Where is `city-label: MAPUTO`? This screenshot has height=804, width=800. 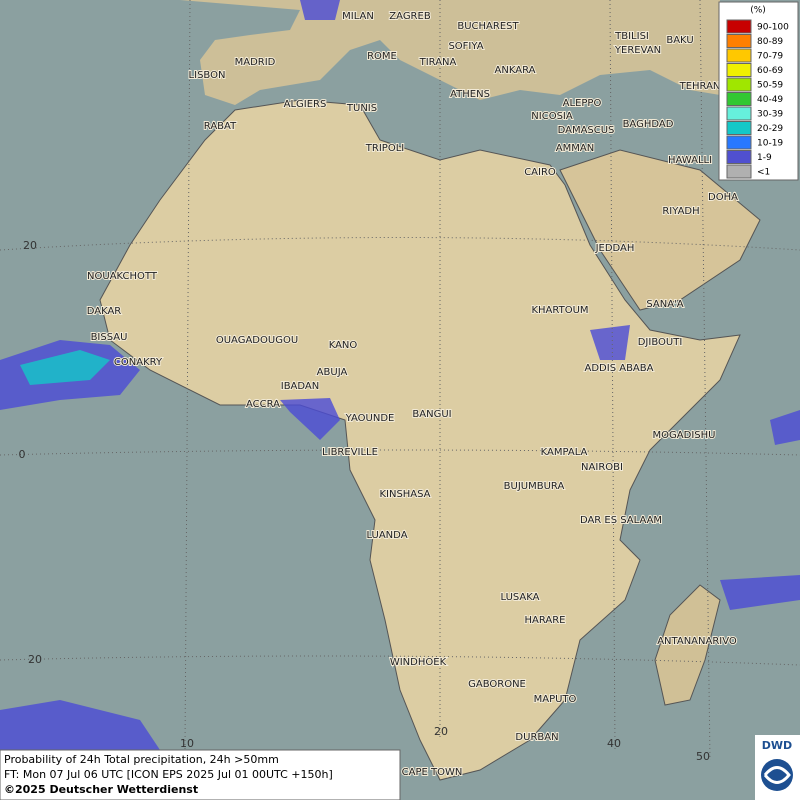
city-label: MAPUTO is located at coordinates (555, 699).